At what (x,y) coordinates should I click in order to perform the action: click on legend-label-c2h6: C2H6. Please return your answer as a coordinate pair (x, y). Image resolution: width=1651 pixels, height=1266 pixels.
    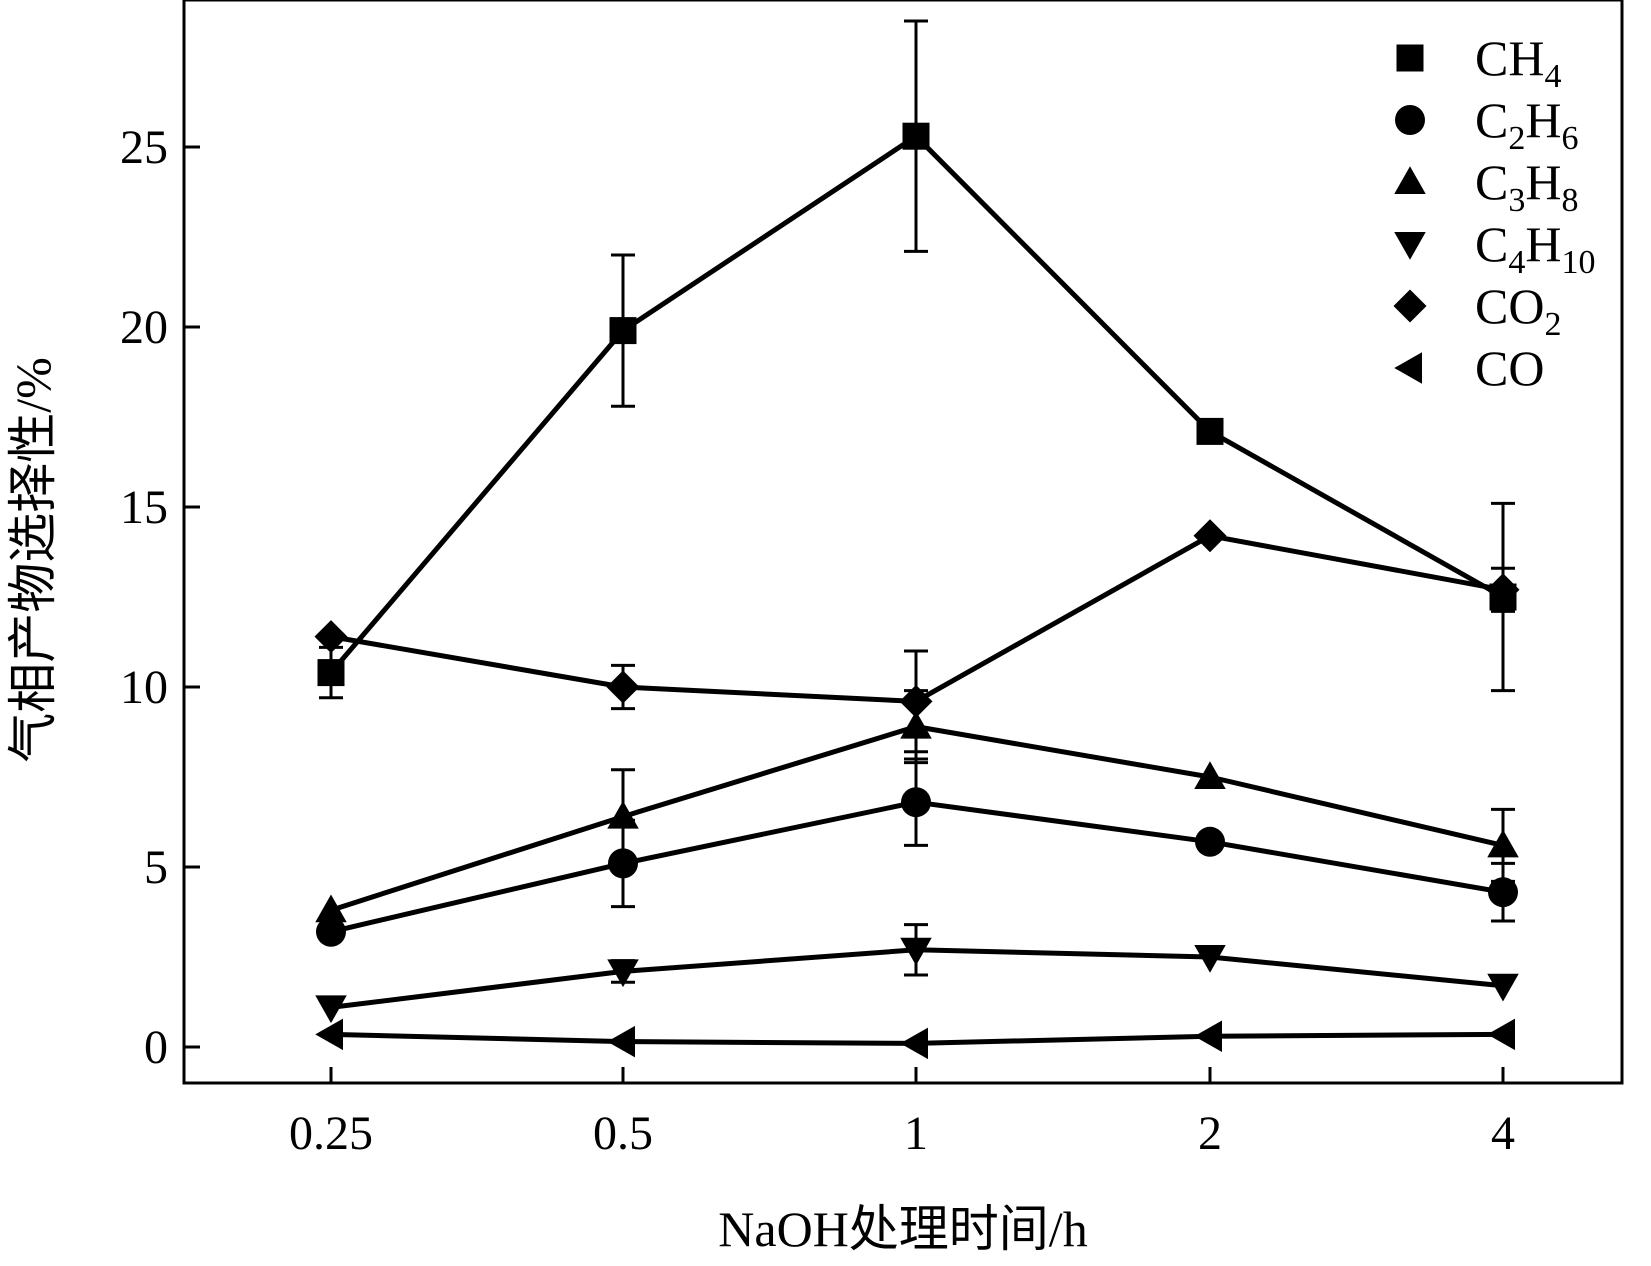
    Looking at the image, I should click on (1526, 124).